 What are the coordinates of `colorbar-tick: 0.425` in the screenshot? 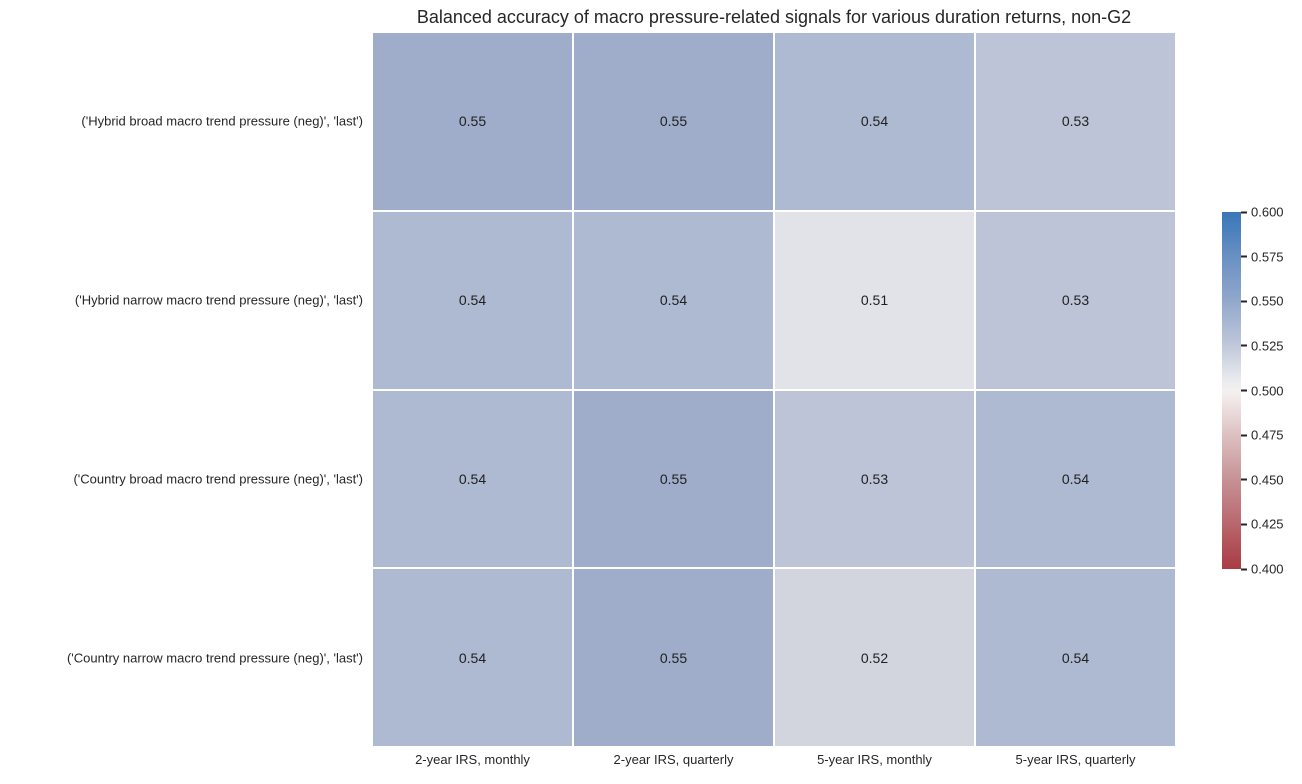 It's located at (1262, 524).